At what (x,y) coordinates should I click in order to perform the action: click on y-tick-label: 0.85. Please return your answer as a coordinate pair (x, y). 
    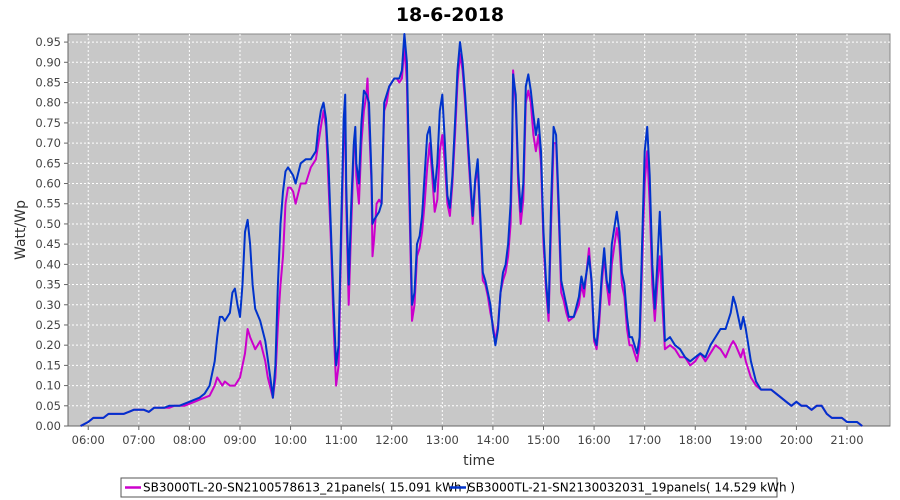
    Looking at the image, I should click on (48, 82).